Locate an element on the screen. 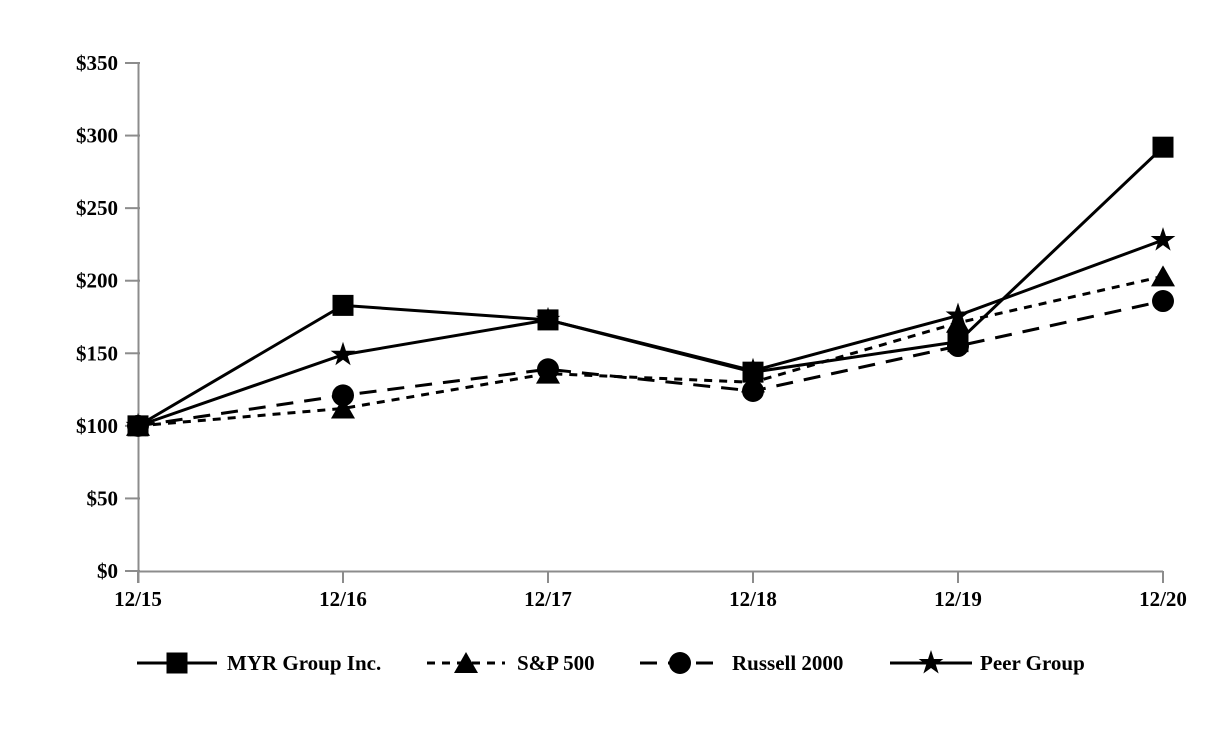 The width and height of the screenshot is (1226, 746). legend-item-s-p-500: S&P 500 is located at coordinates (511, 663).